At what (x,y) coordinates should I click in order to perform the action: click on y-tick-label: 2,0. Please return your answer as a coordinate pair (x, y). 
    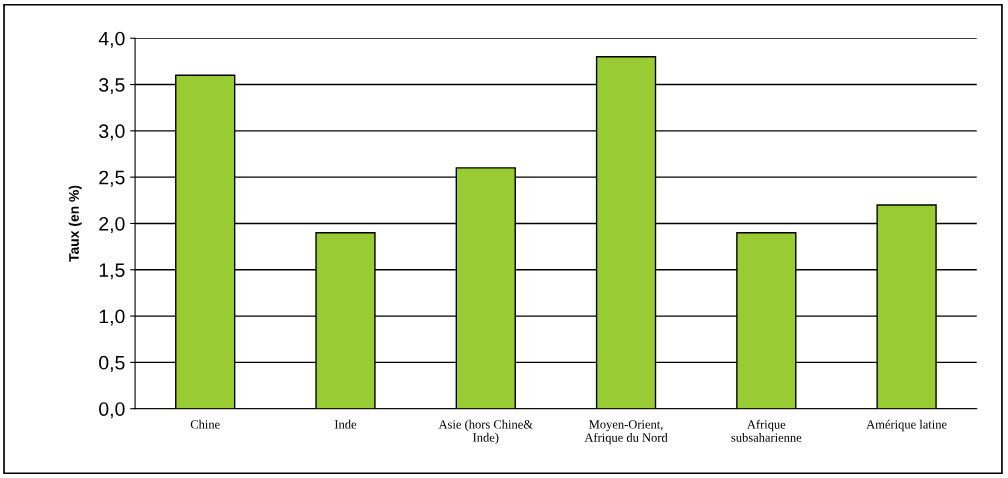
    Looking at the image, I should click on (112, 224).